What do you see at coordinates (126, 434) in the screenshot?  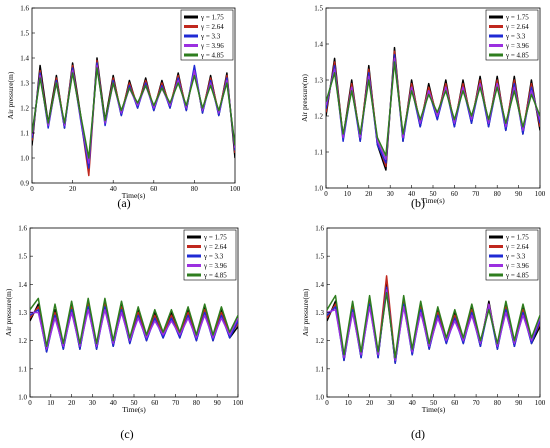 I see `panel-label: (c)` at bounding box center [126, 434].